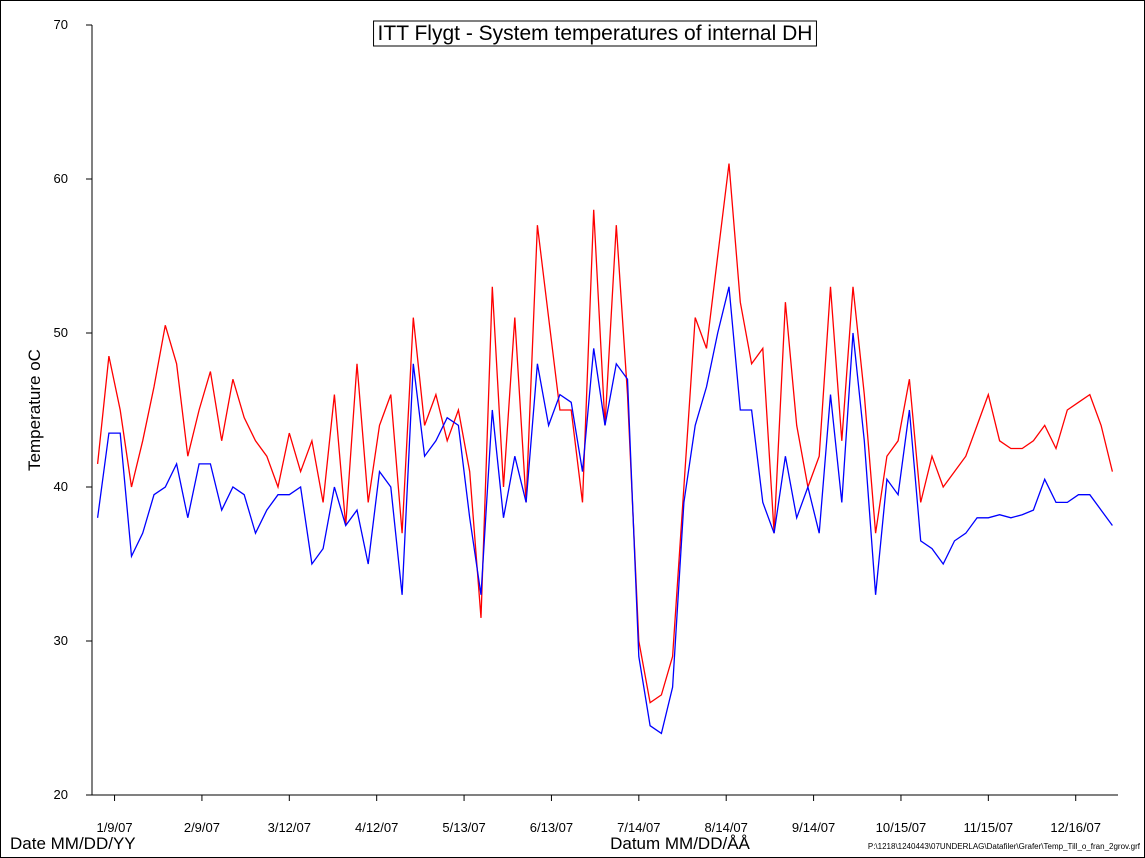 The width and height of the screenshot is (1145, 858). Describe the element at coordinates (61, 794) in the screenshot. I see `y-tick-label: 20` at that location.